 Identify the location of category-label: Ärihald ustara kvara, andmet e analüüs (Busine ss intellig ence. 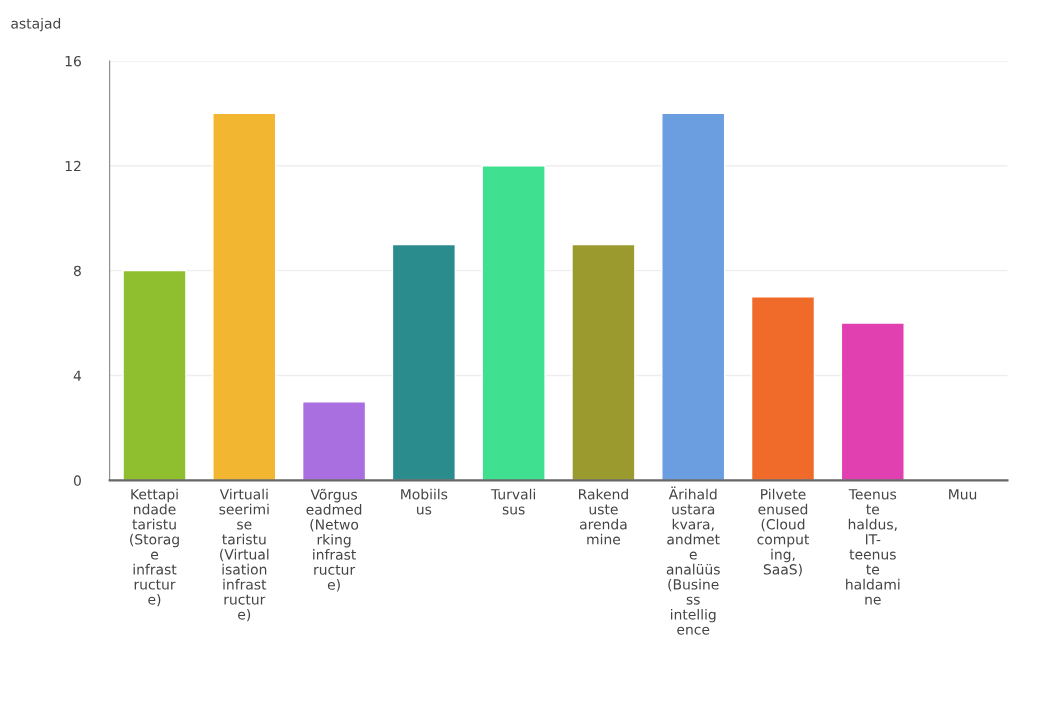
(693, 560).